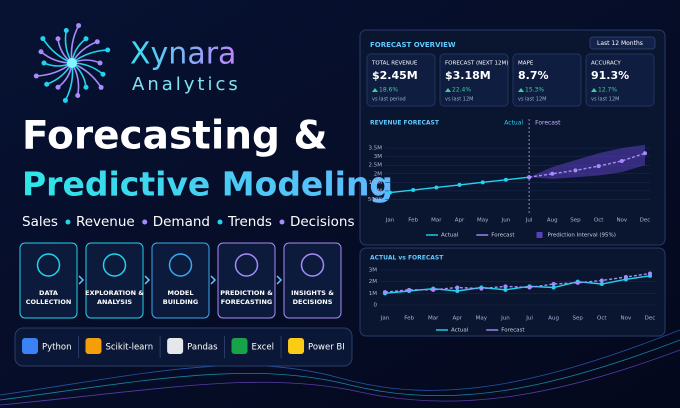 This screenshot has height=408, width=680. Describe the element at coordinates (390, 221) in the screenshot. I see `x-tick-label: Jan` at that location.